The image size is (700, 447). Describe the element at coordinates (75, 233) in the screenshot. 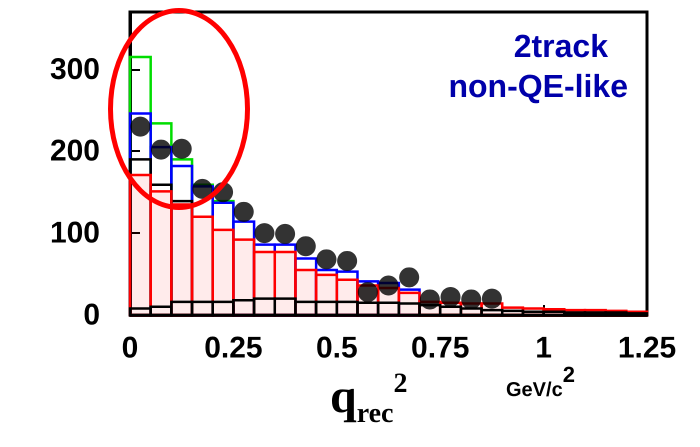

I see `y-tick-label: 100` at that location.